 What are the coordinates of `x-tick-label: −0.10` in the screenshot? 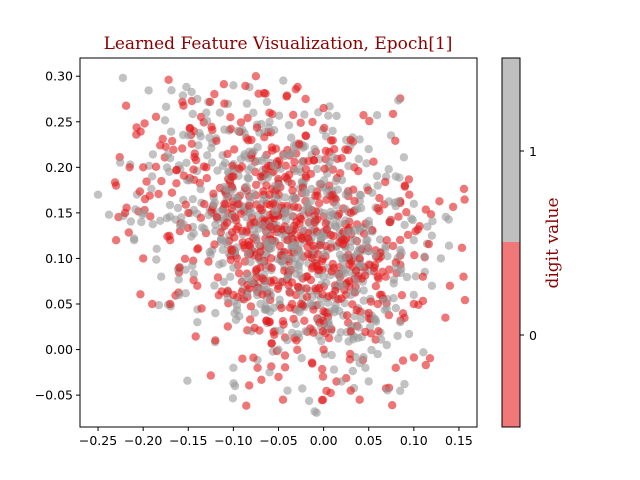 It's located at (233, 440).